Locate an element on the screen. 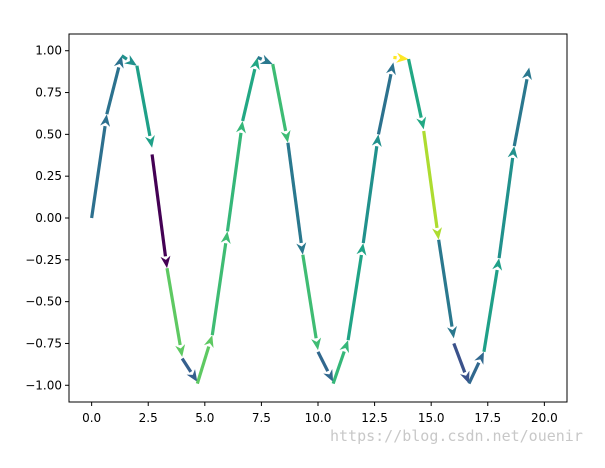 This screenshot has height=468, width=605. watermark-text: https://blog.csdn.net/ouenir is located at coordinates (456, 436).